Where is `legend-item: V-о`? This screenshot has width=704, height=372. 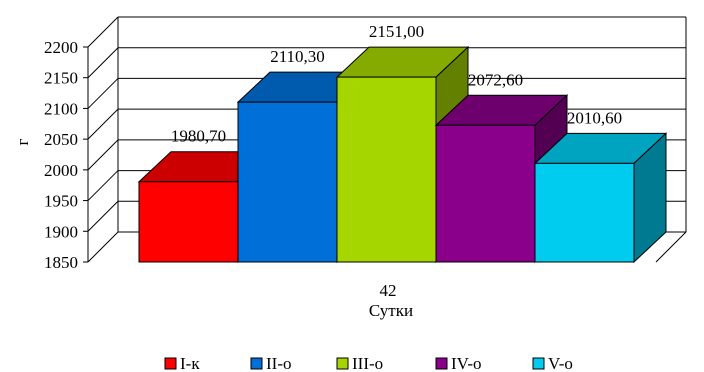 legend-item: V-о is located at coordinates (552, 363).